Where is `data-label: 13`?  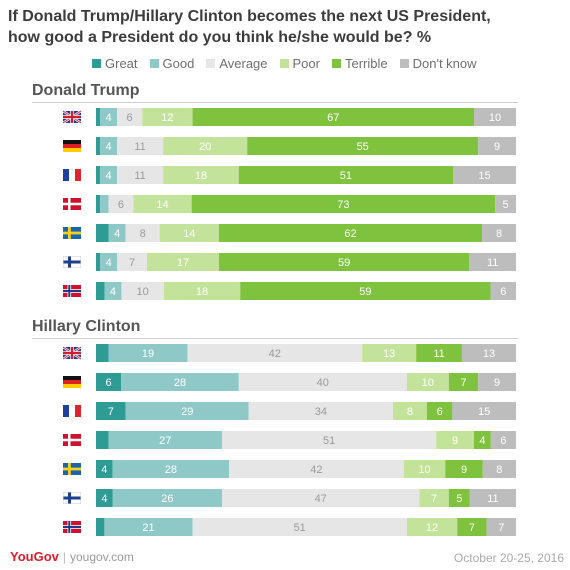 data-label: 13 is located at coordinates (489, 354).